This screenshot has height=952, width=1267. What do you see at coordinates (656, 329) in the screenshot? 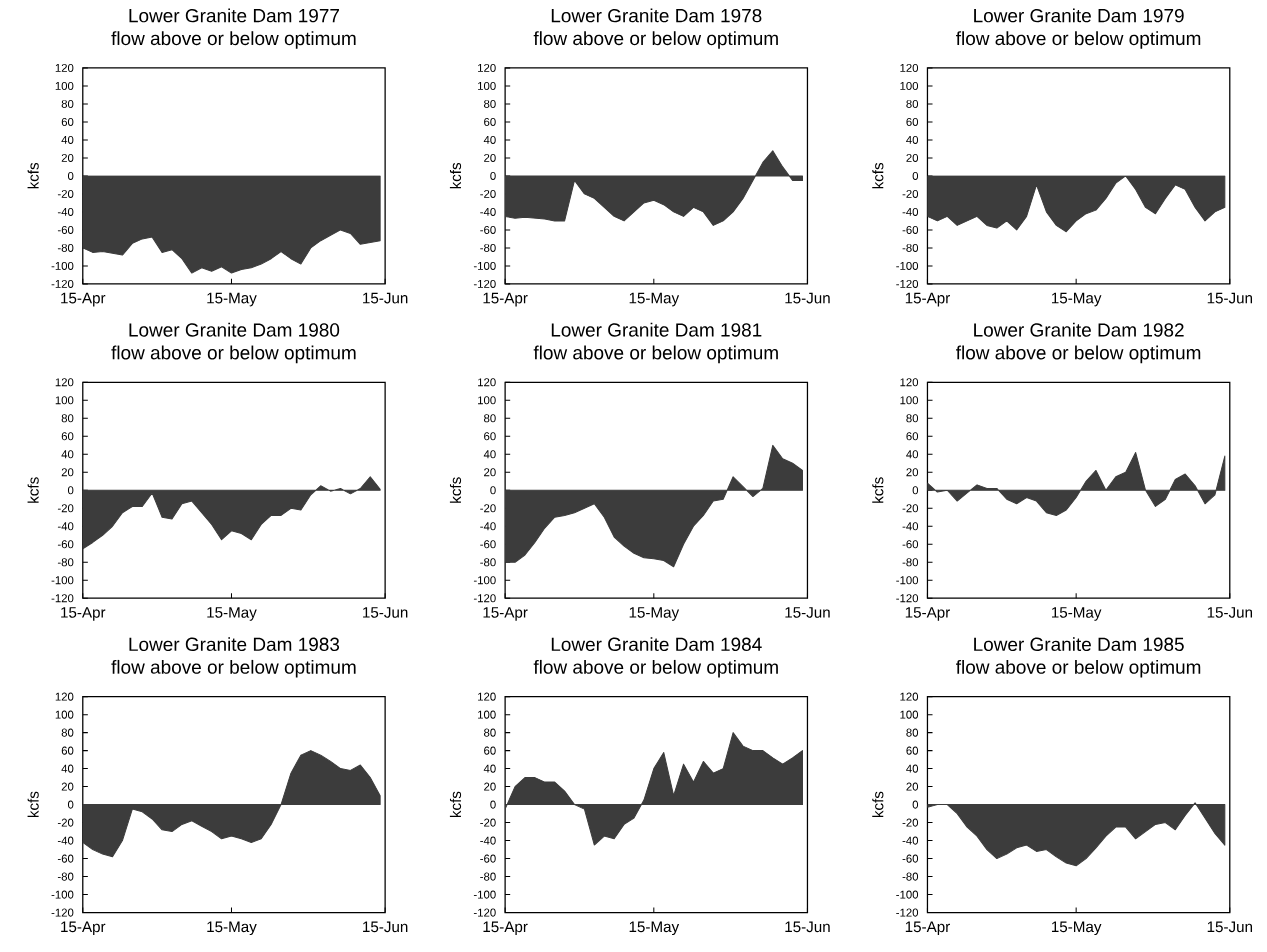
I see `chart-title: Lower Granite Dam 1981` at bounding box center [656, 329].